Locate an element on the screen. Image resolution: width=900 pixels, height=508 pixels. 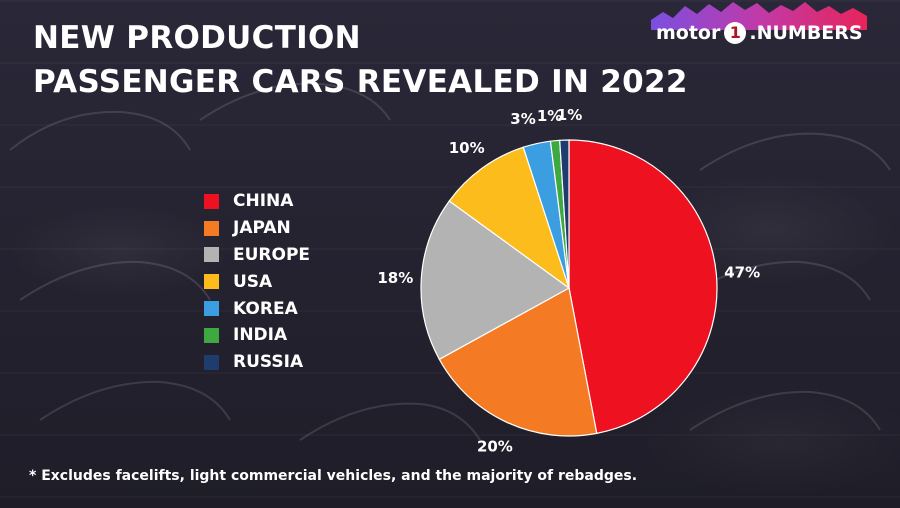
legend-swatch-europe is located at coordinates (211, 255).